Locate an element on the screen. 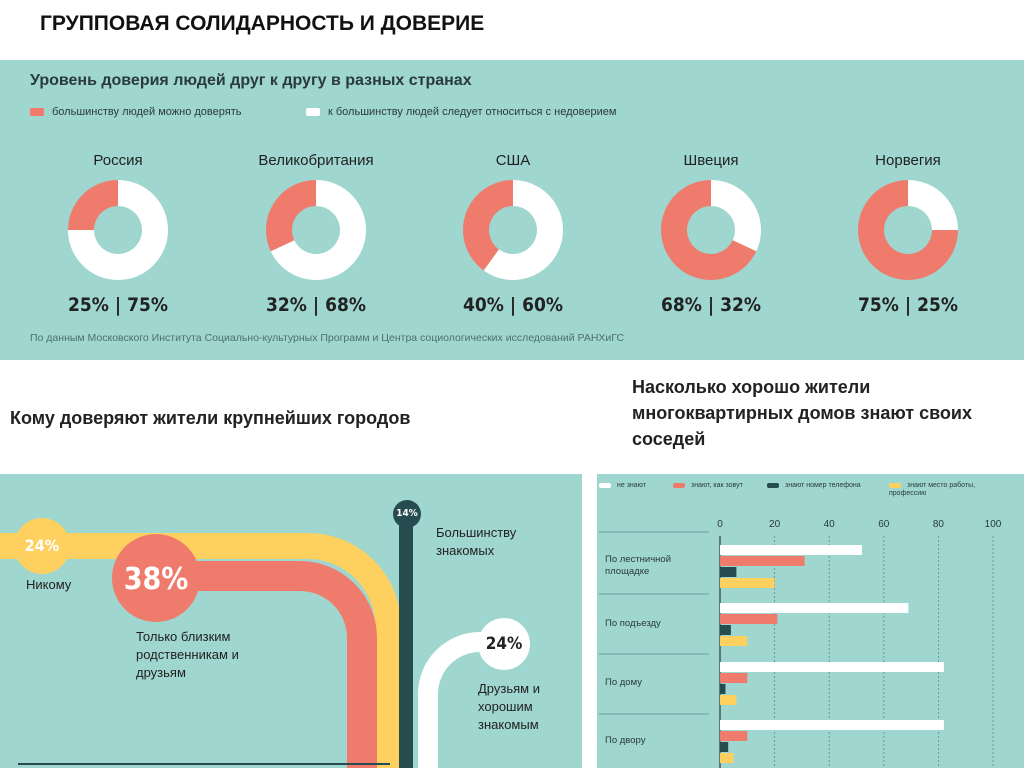  legend-label: знают место работы, профессию is located at coordinates (932, 489).